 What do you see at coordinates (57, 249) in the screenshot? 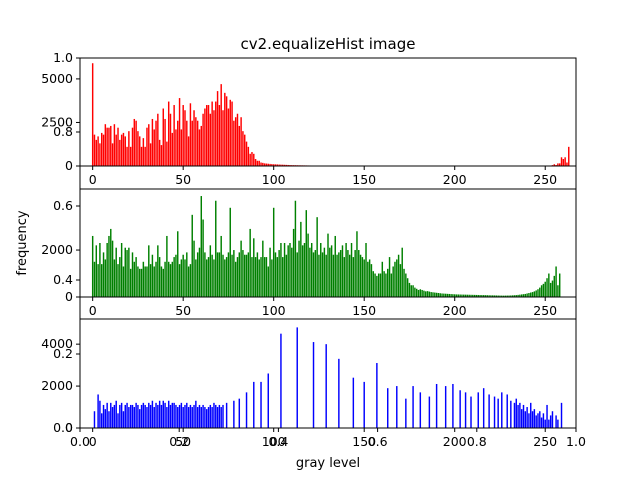
I see `green-y-tick-label: 2000` at bounding box center [57, 249].